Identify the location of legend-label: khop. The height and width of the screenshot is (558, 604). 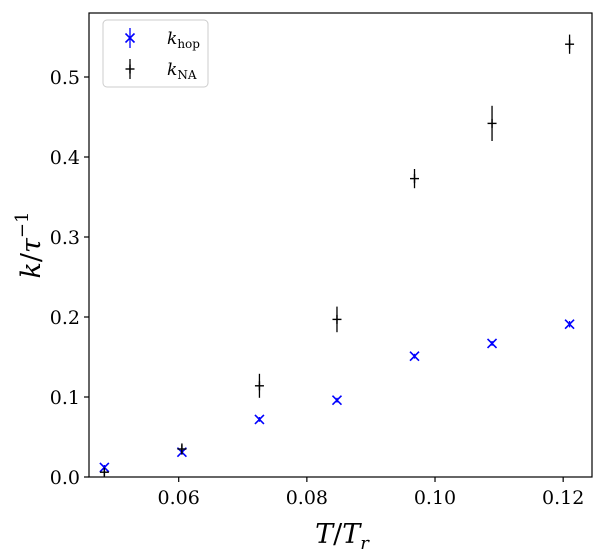
(183, 40).